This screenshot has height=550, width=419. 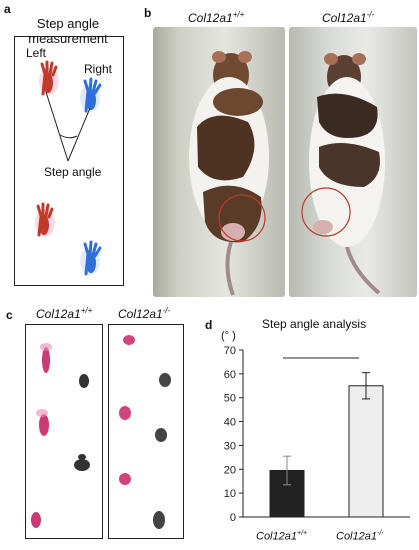 What do you see at coordinates (242, 218) in the screenshot?
I see `wt-paw-circle` at bounding box center [242, 218].